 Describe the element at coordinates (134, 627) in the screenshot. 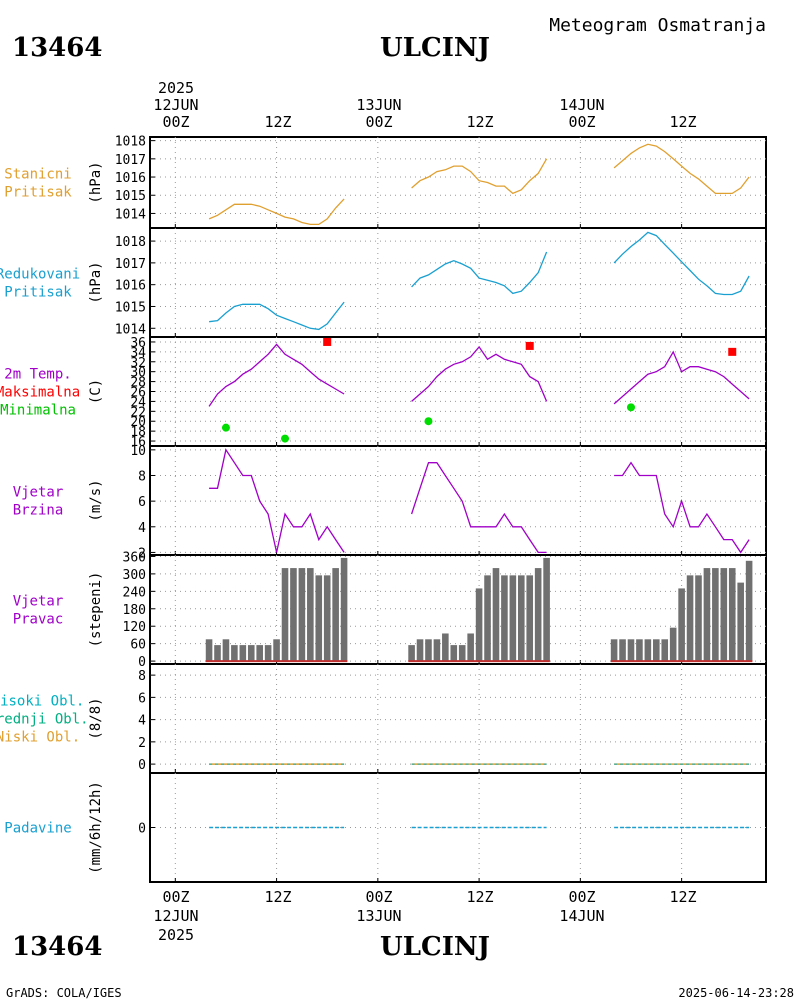

I see `y-tick-label: 120` at that location.